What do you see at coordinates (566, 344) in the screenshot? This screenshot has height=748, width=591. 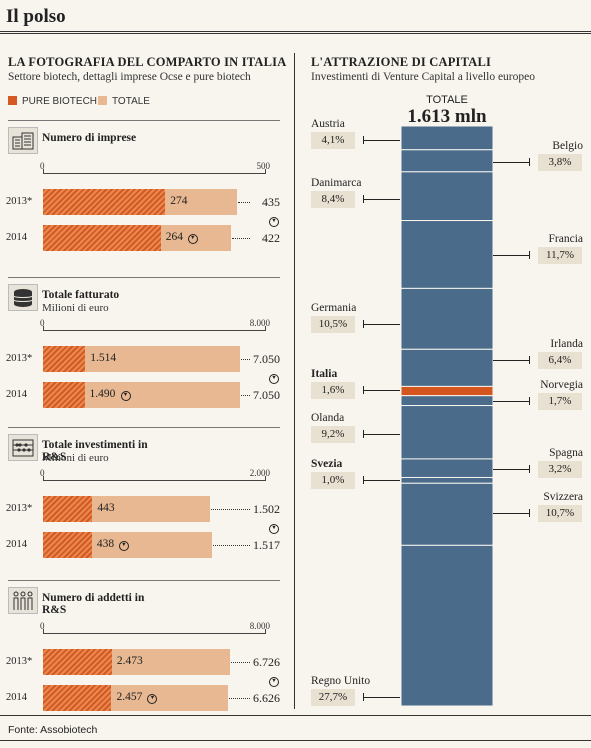 I see `country-irlanda: Irlanda` at bounding box center [566, 344].